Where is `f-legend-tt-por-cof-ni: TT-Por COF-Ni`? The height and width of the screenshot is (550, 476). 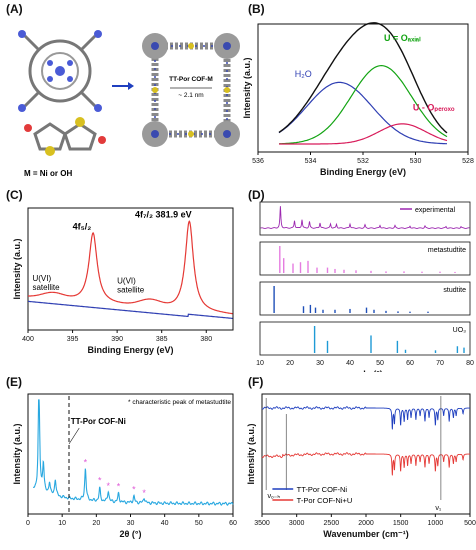 f-legend-tt-por-cof-ni: TT-Por COF-Ni is located at coordinates (322, 489).